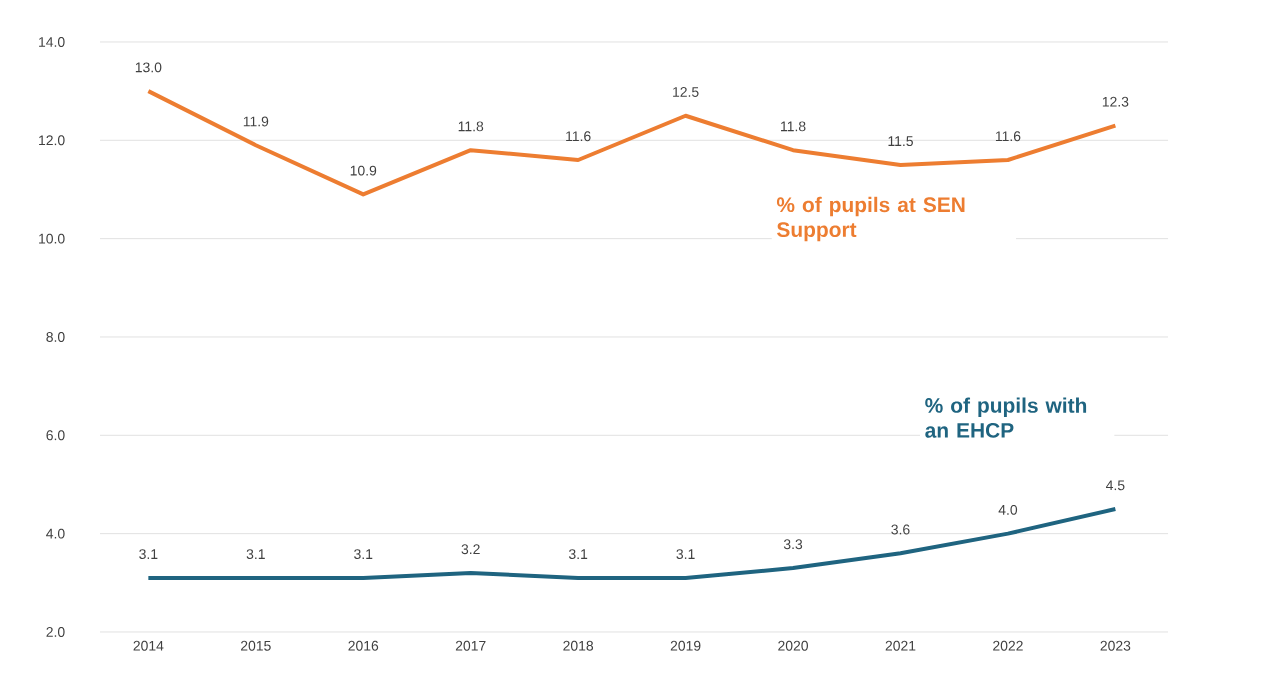 The height and width of the screenshot is (686, 1274). What do you see at coordinates (363, 170) in the screenshot?
I see `data-label: 10.9` at bounding box center [363, 170].